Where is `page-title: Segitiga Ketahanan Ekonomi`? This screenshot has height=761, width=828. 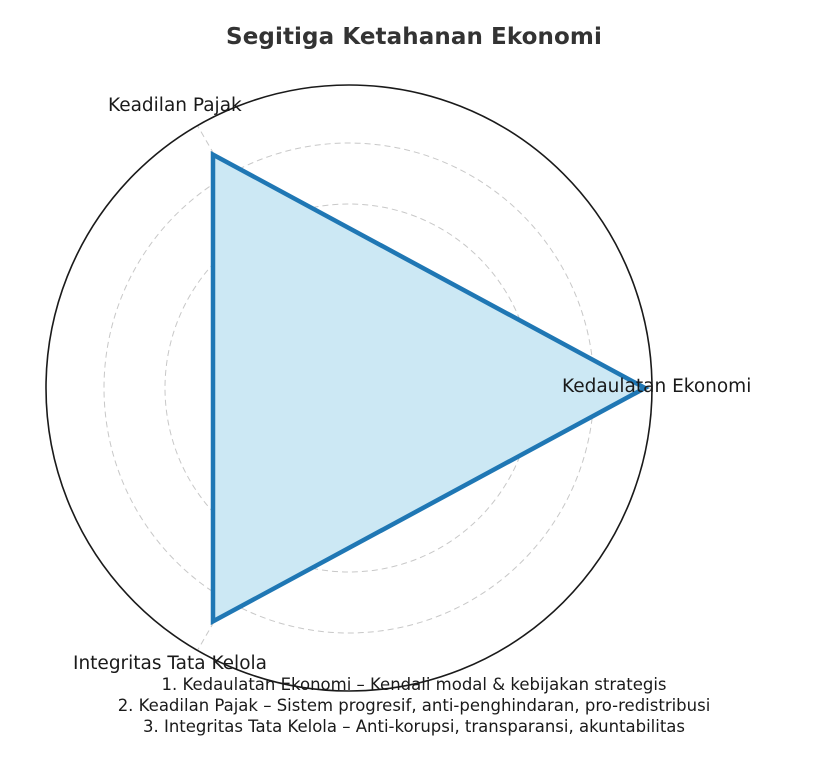
page-title: Segitiga Ketahanan Ekonomi is located at coordinates (414, 37).